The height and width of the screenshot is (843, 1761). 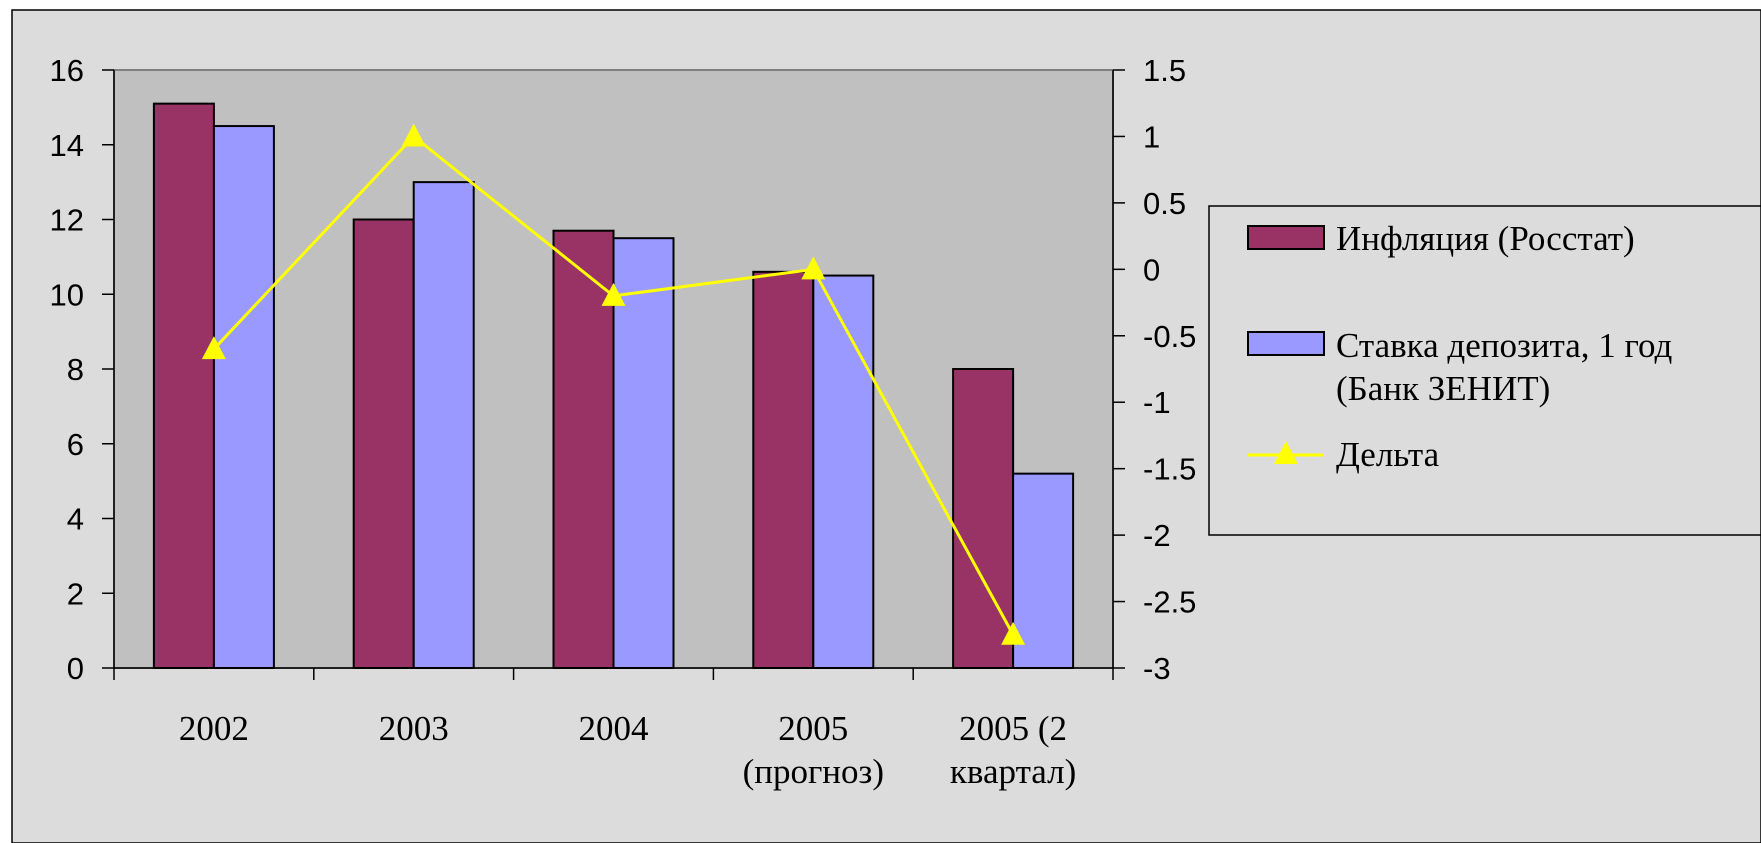 What do you see at coordinates (1443, 388) in the screenshot?
I see `legend-label-deposit-line2: (Банк ЗЕНИТ)` at bounding box center [1443, 388].